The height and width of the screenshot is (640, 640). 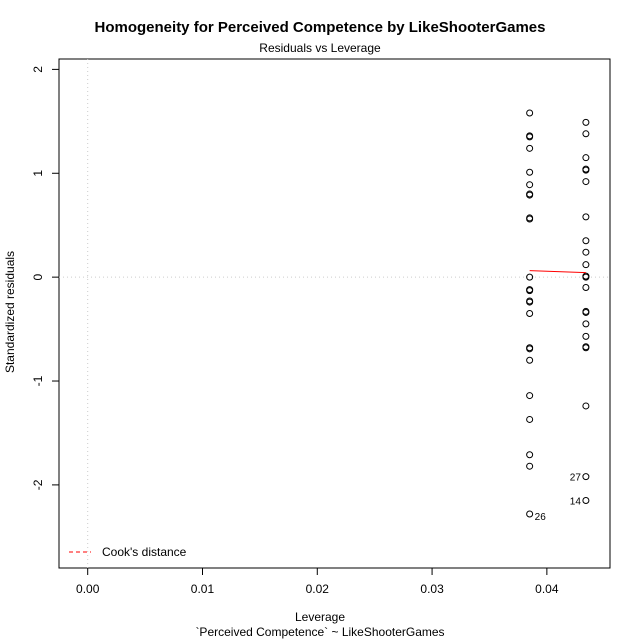 I want to click on x-tick-label: 0.01, so click(x=203, y=589).